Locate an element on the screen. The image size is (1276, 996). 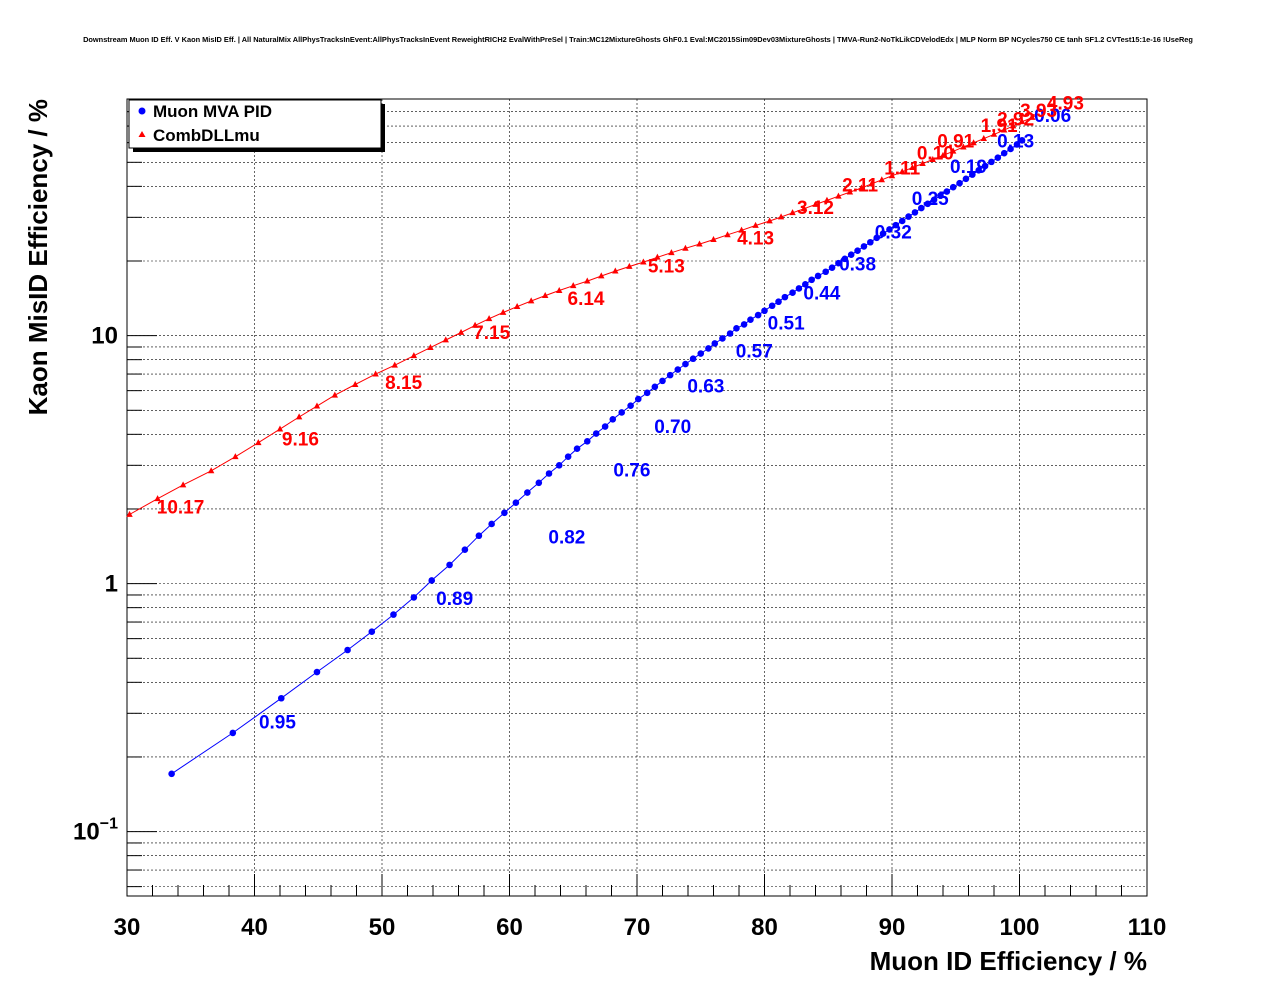
x-tick-label: 30 is located at coordinates (127, 927).